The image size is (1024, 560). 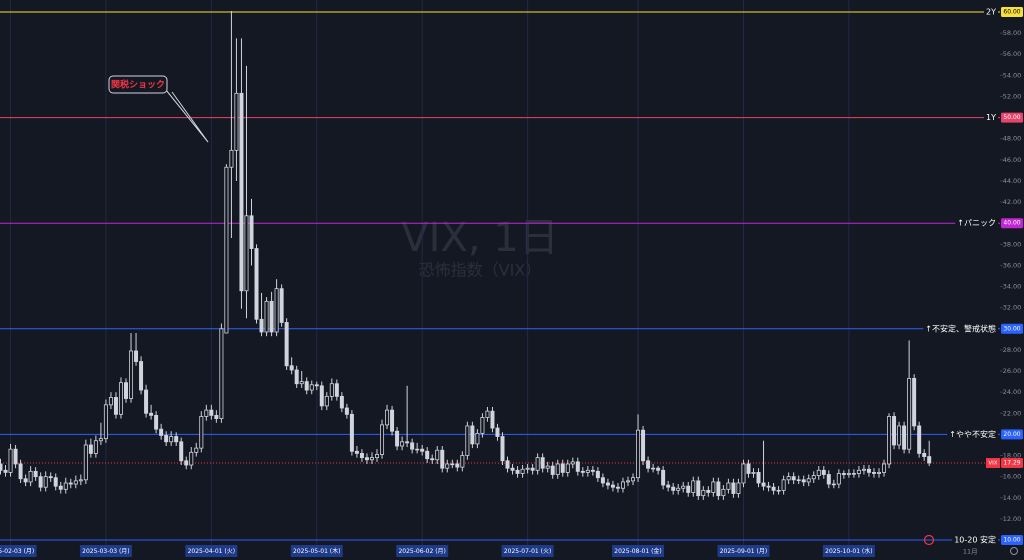 What do you see at coordinates (1011, 434) in the screenshot?
I see `level-price-label: 20.00` at bounding box center [1011, 434].